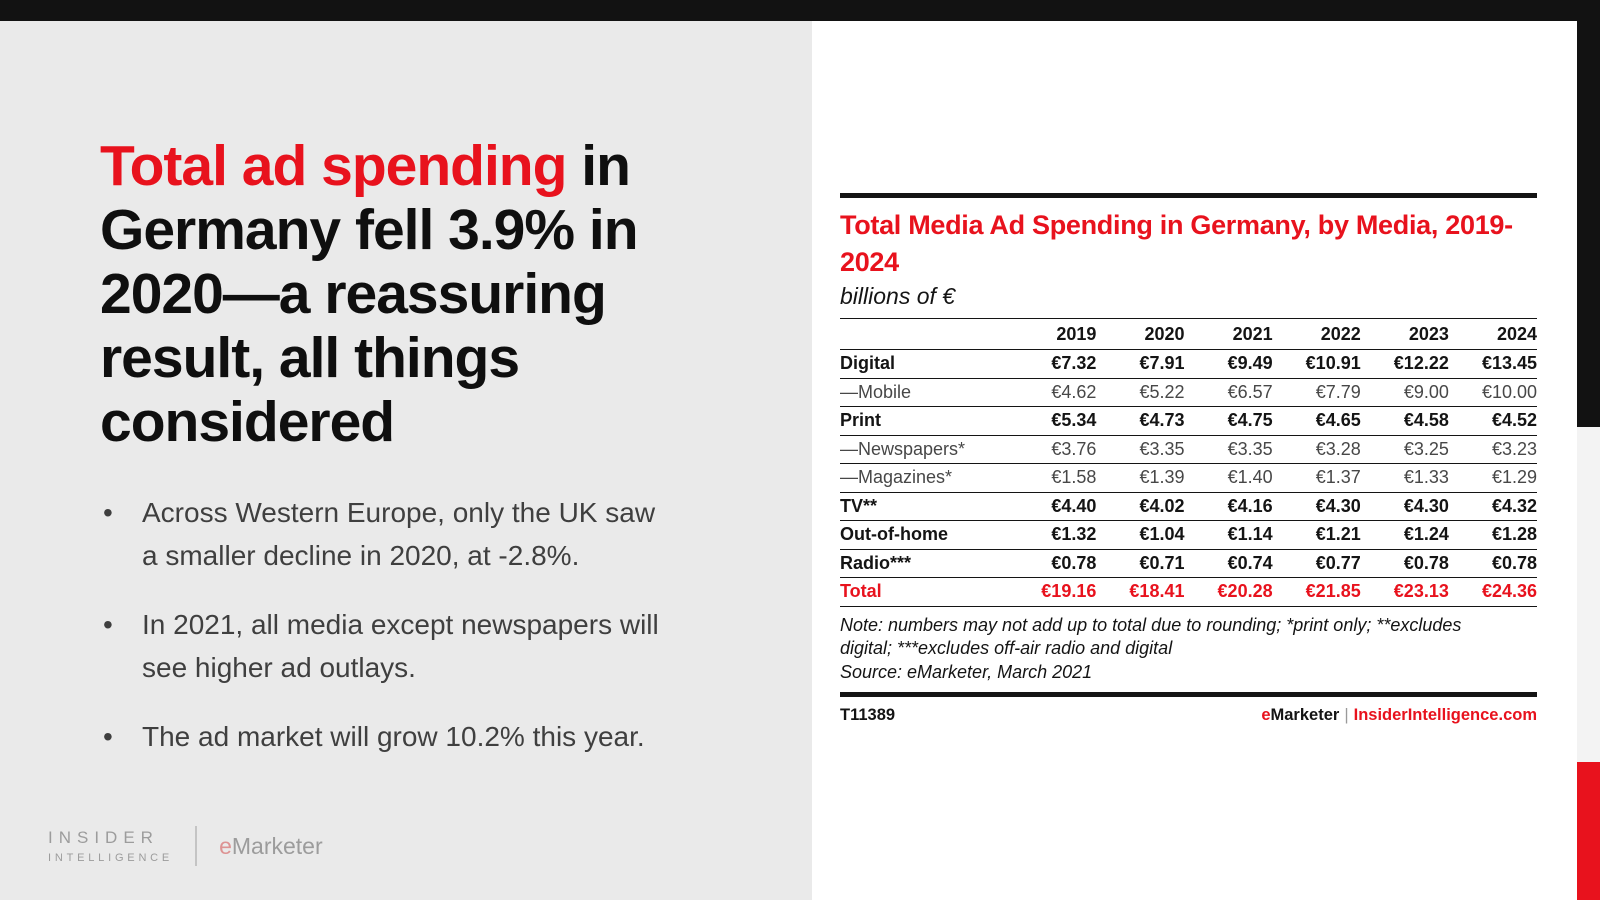 The width and height of the screenshot is (1600, 900). I want to click on cell-value: €4.16, so click(1228, 506).